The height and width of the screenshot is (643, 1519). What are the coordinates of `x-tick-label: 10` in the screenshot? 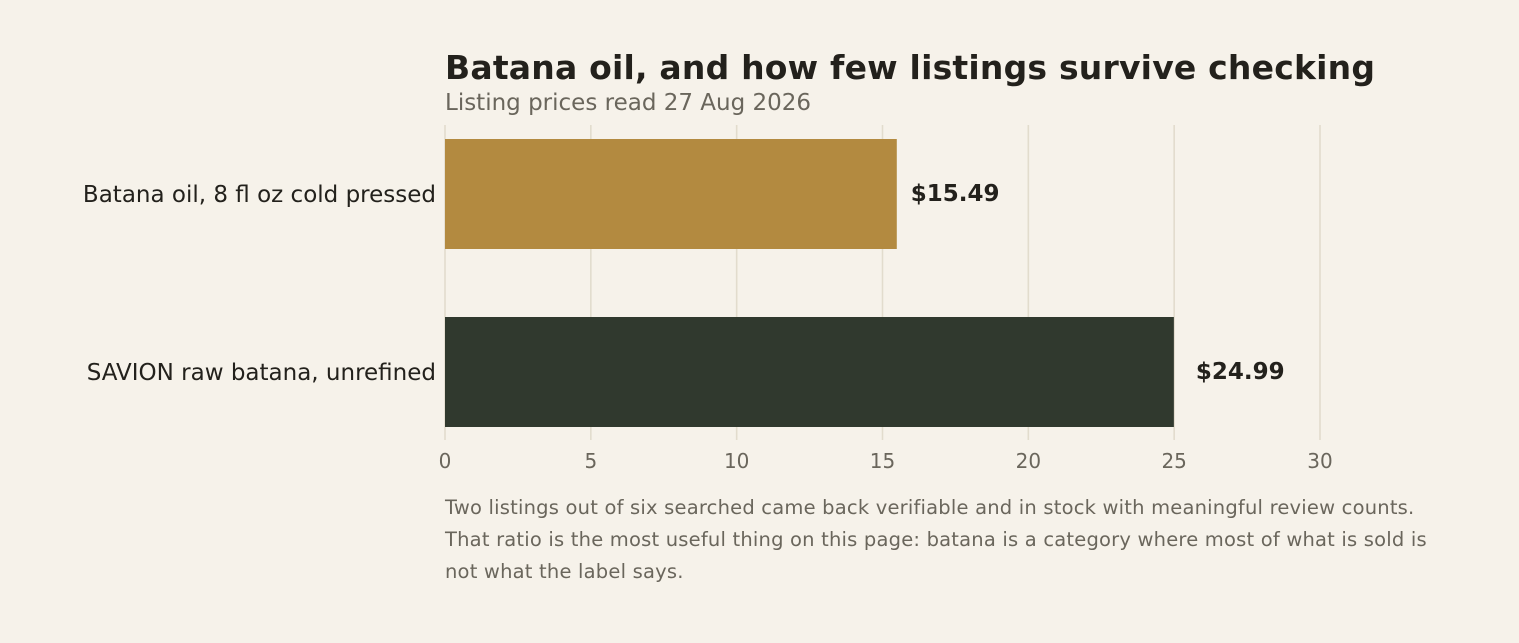 It's located at (736, 461).